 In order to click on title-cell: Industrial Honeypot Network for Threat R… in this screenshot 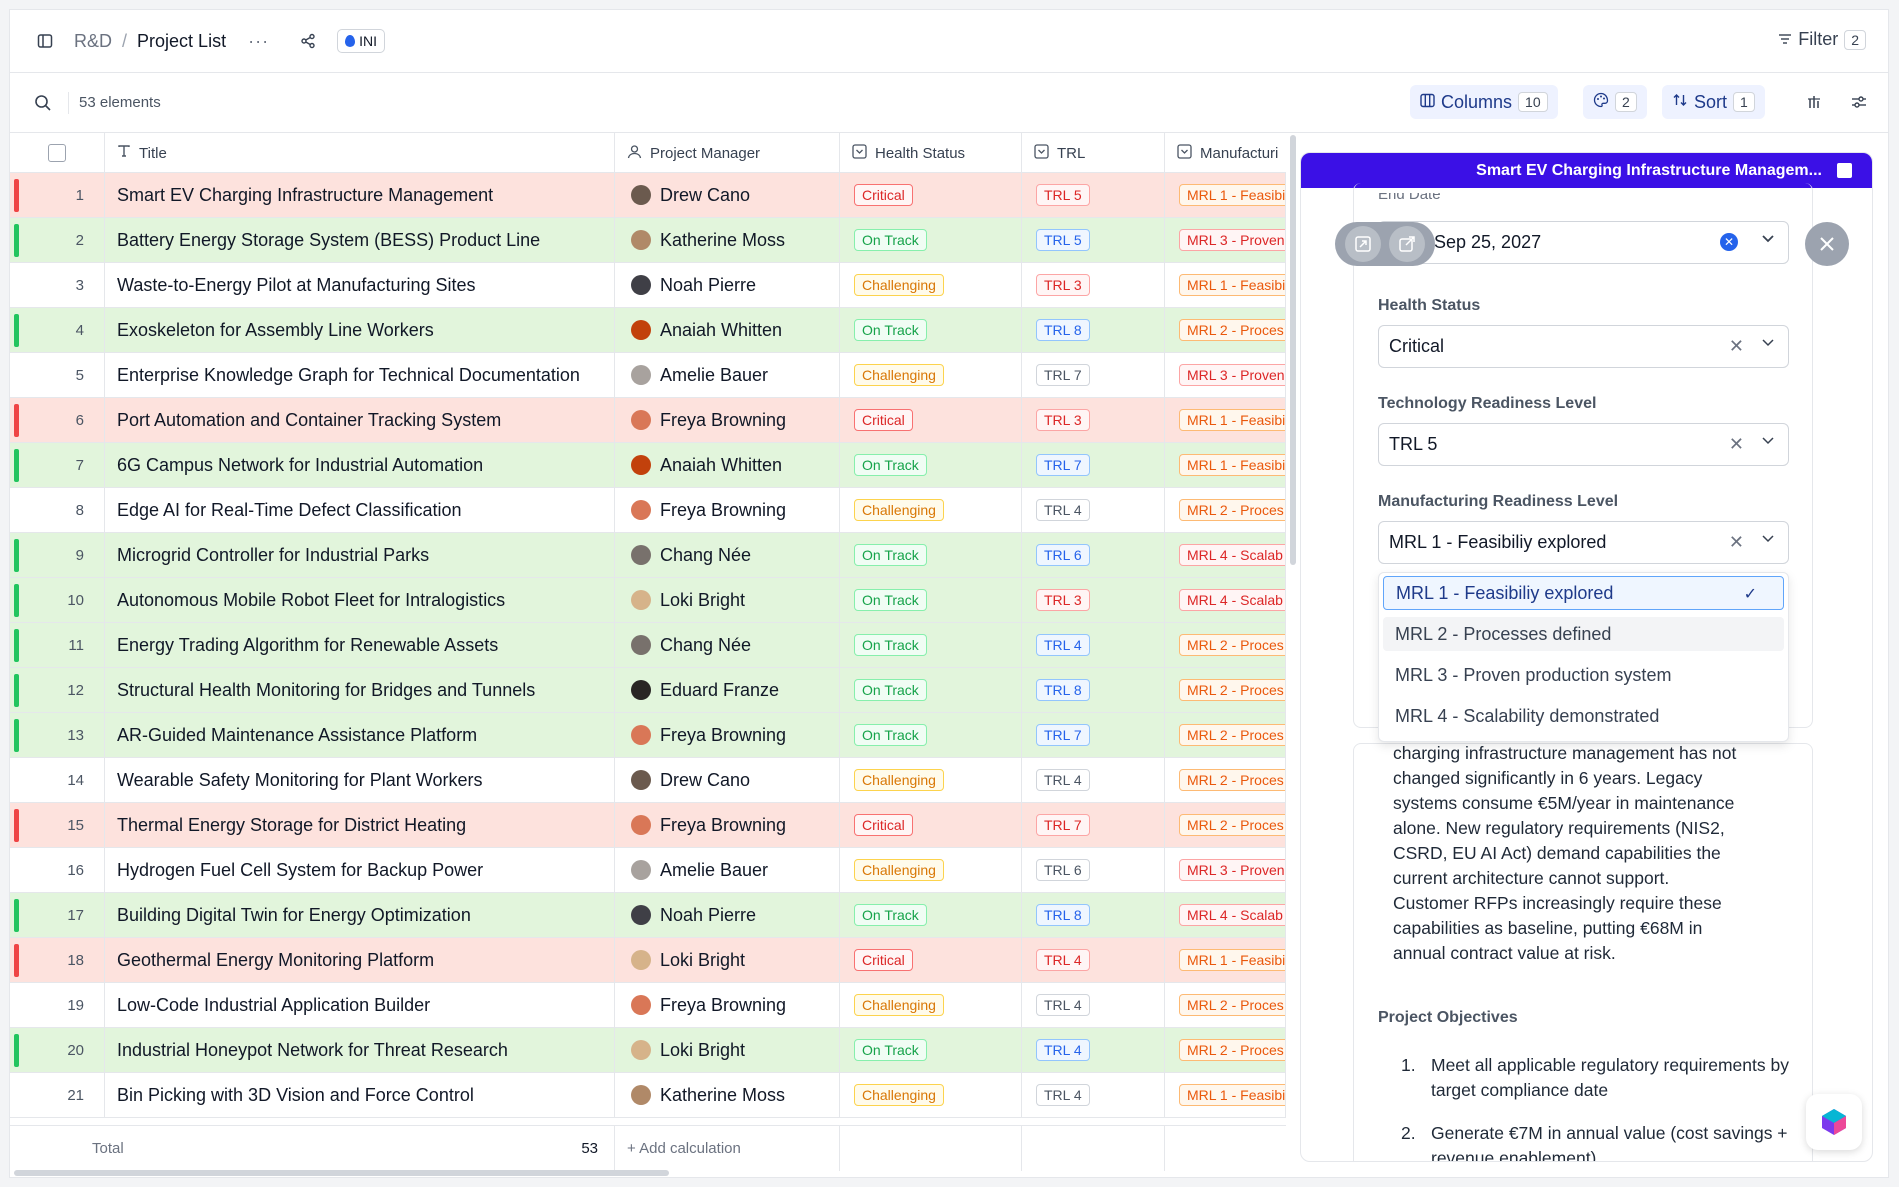, I will do `click(360, 1050)`.